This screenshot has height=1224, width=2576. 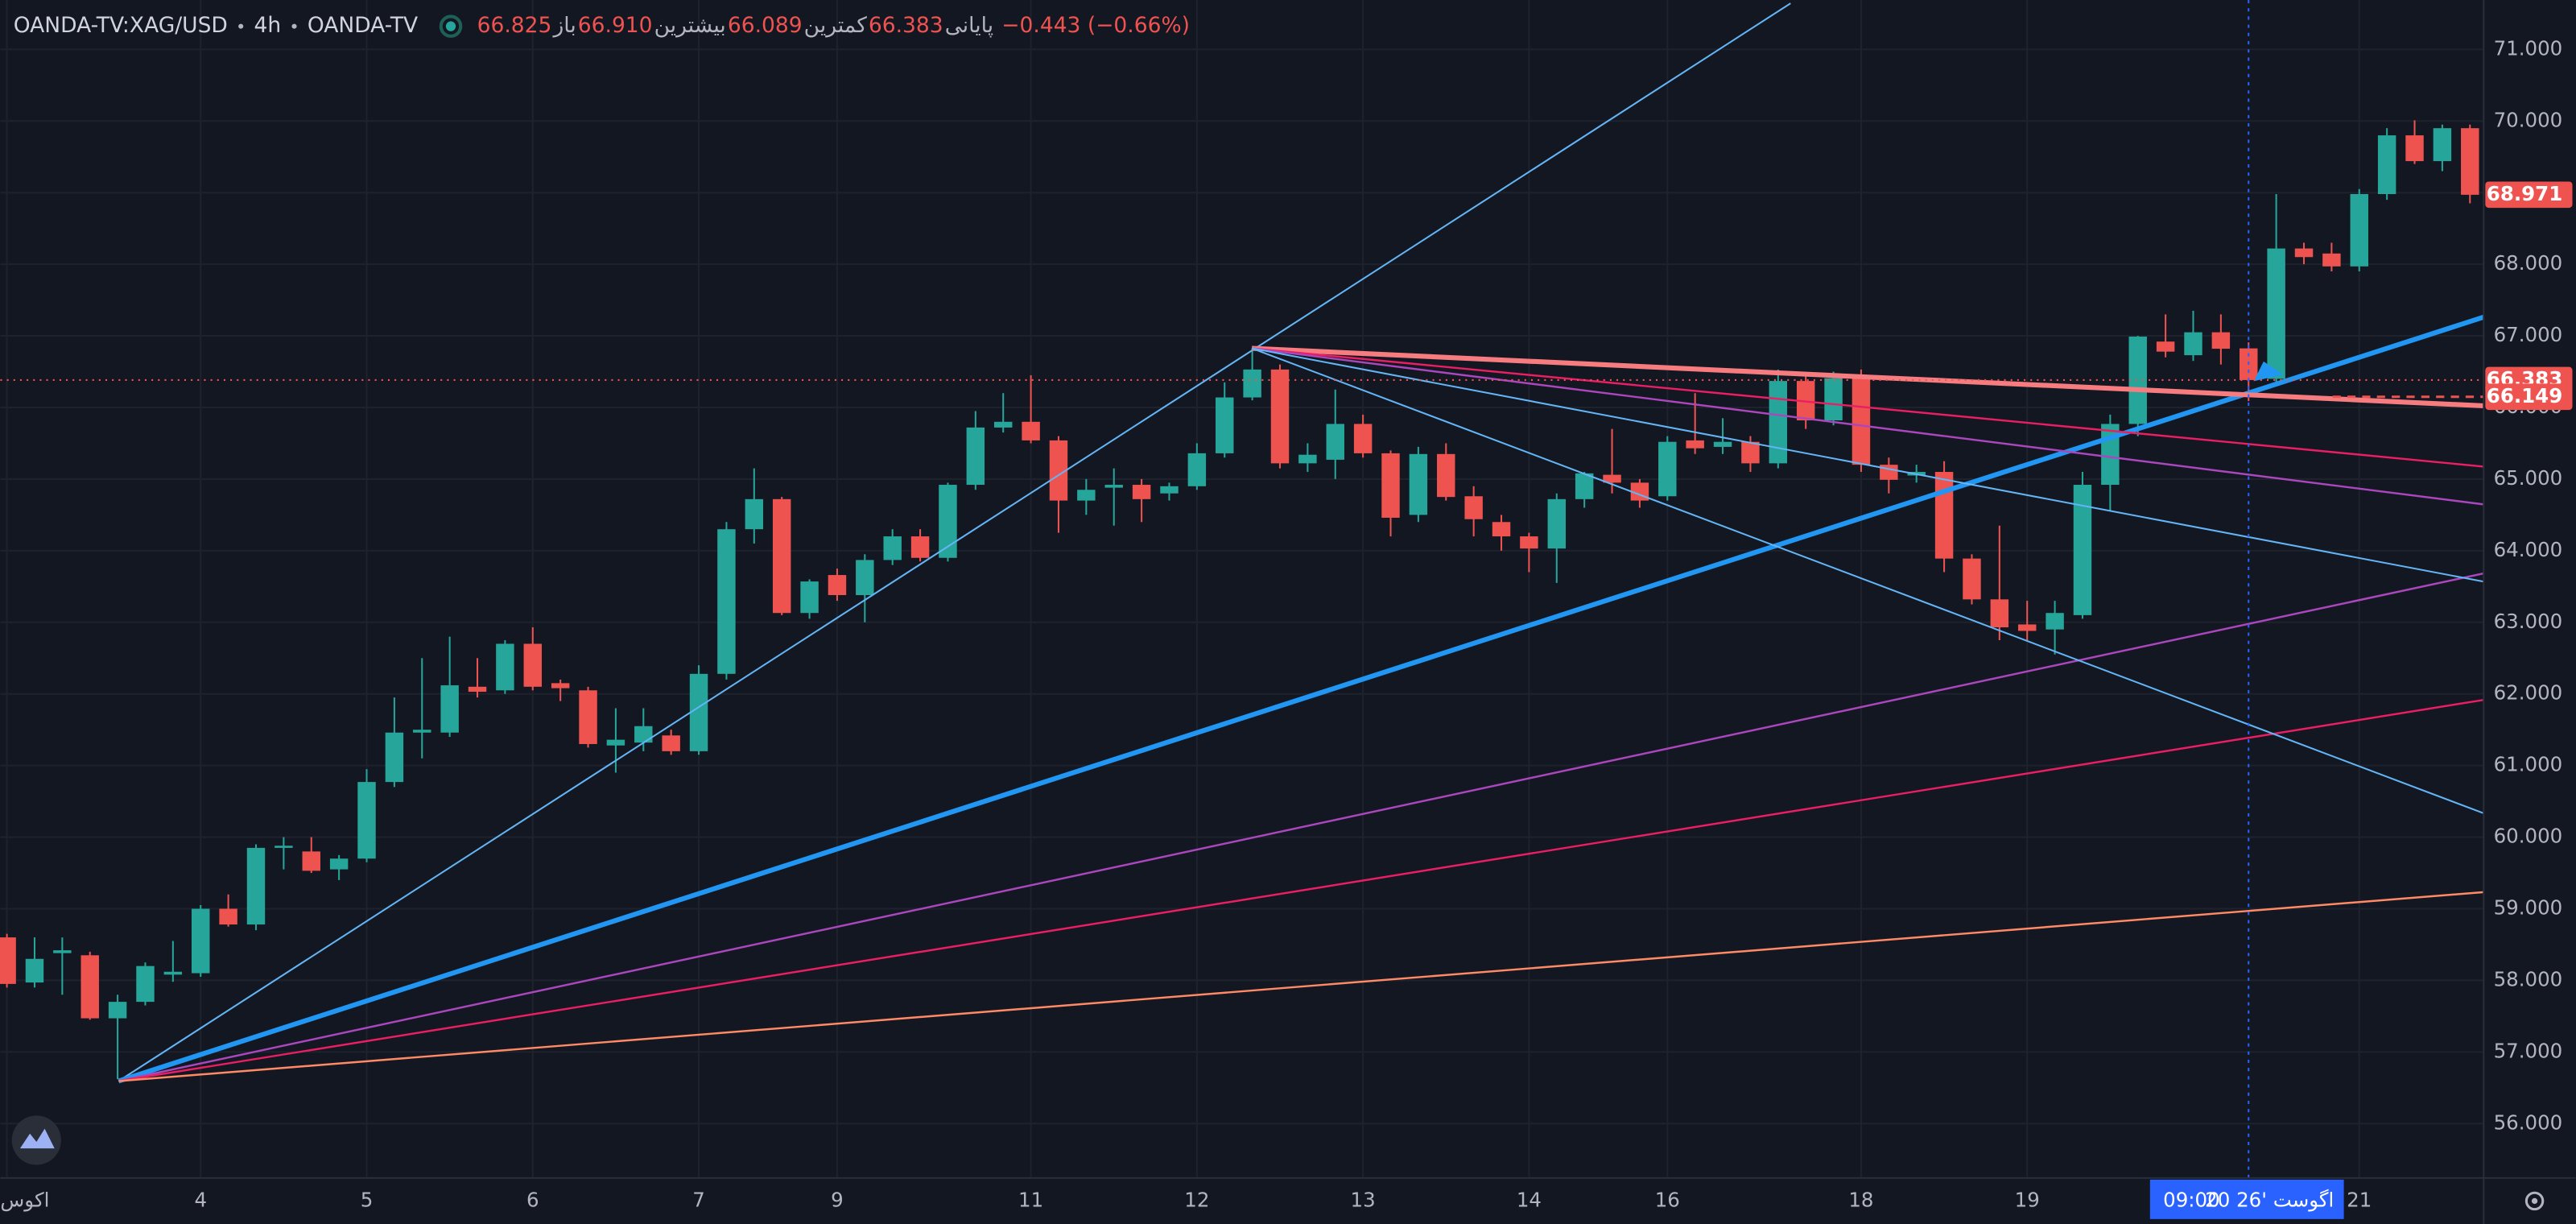 I want to click on ohlc-value: 66.383, so click(x=906, y=25).